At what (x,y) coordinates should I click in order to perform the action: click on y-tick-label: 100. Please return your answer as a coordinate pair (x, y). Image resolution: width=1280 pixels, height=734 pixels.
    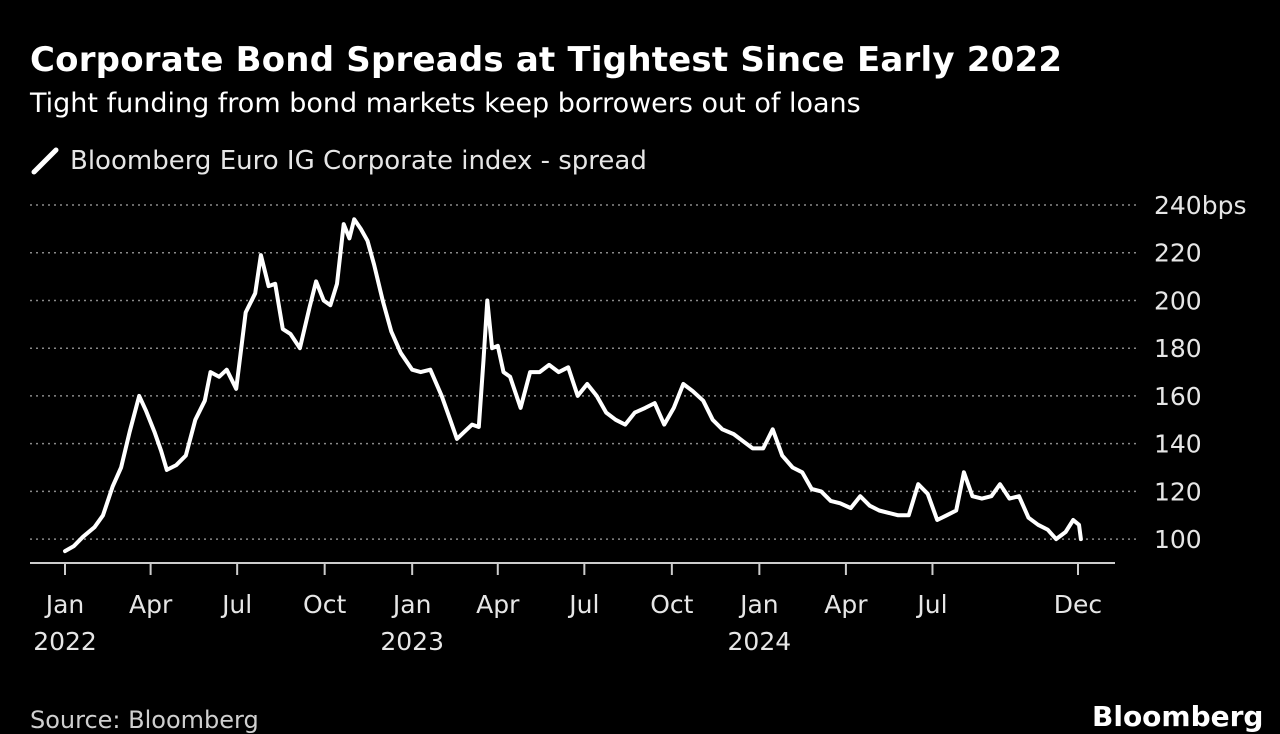
    Looking at the image, I should click on (1178, 539).